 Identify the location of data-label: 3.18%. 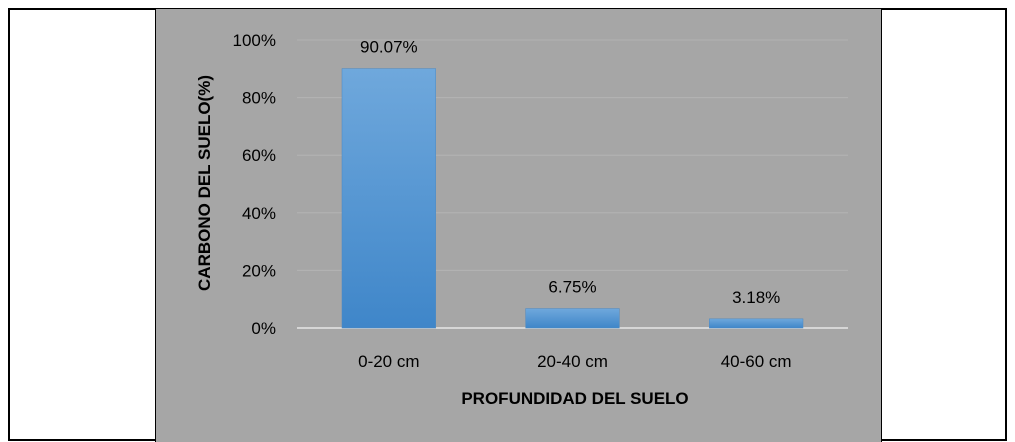
(756, 297).